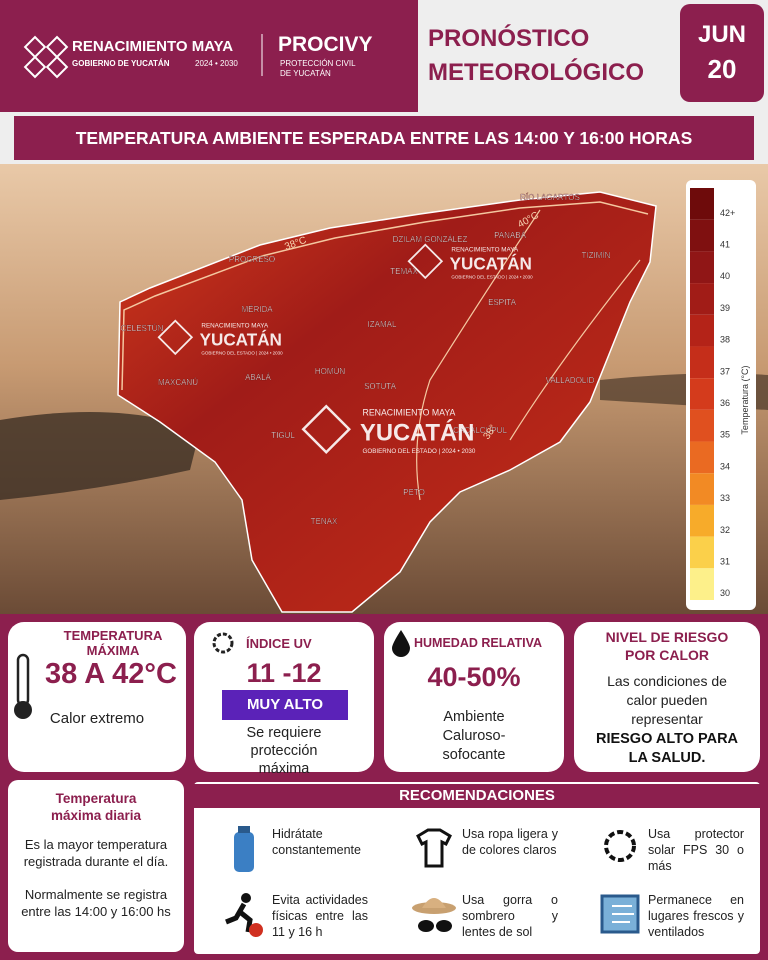  I want to click on card-text: Se requiere protección máxima, so click(284, 751).